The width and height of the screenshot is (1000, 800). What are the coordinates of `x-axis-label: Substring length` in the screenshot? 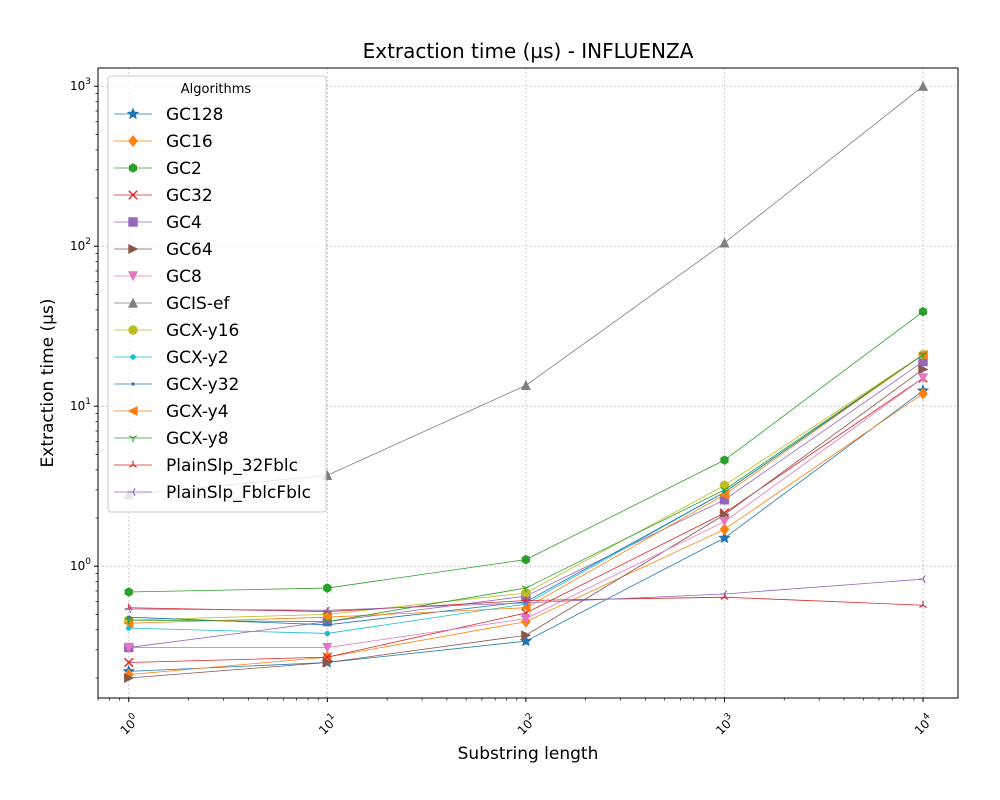 It's located at (528, 754).